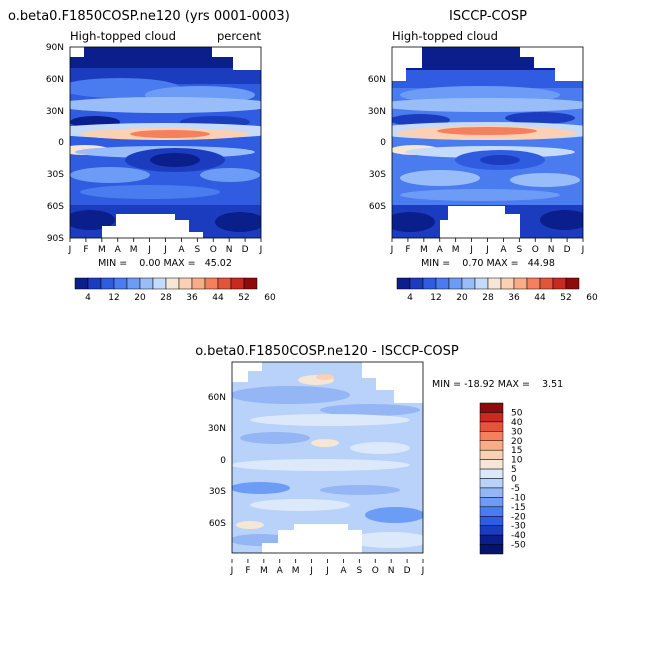  Describe the element at coordinates (445, 36) in the screenshot. I see `panel-obs-subtitle: High-topped cloud` at that location.